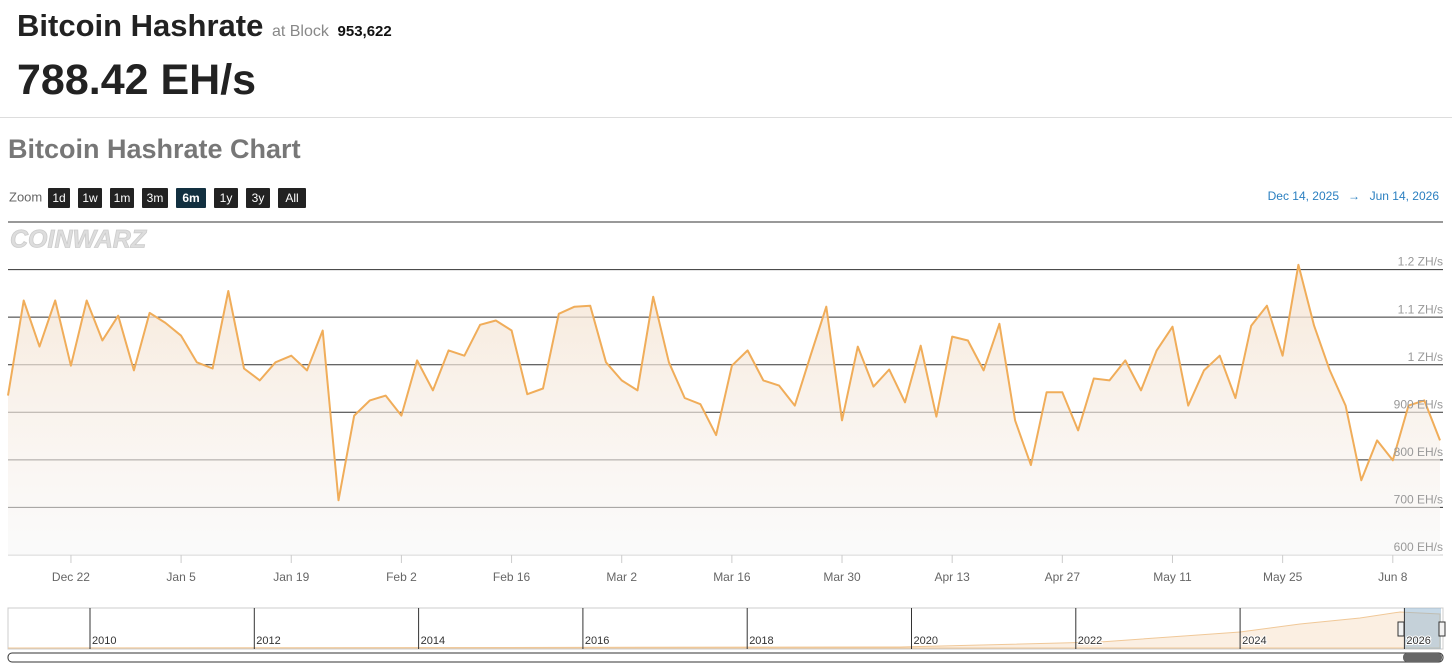  I want to click on y-tick-label: 1.1 ZH/s, so click(1420, 309).